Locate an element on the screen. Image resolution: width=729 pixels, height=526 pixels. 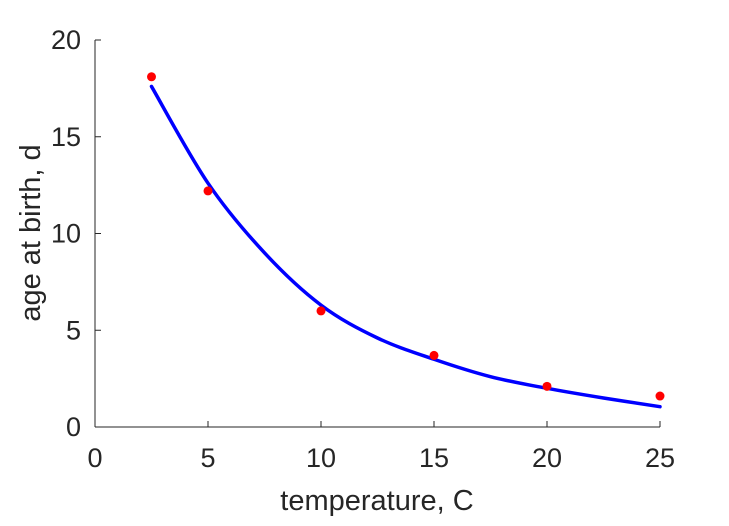
x-tick-label: 20 is located at coordinates (547, 458).